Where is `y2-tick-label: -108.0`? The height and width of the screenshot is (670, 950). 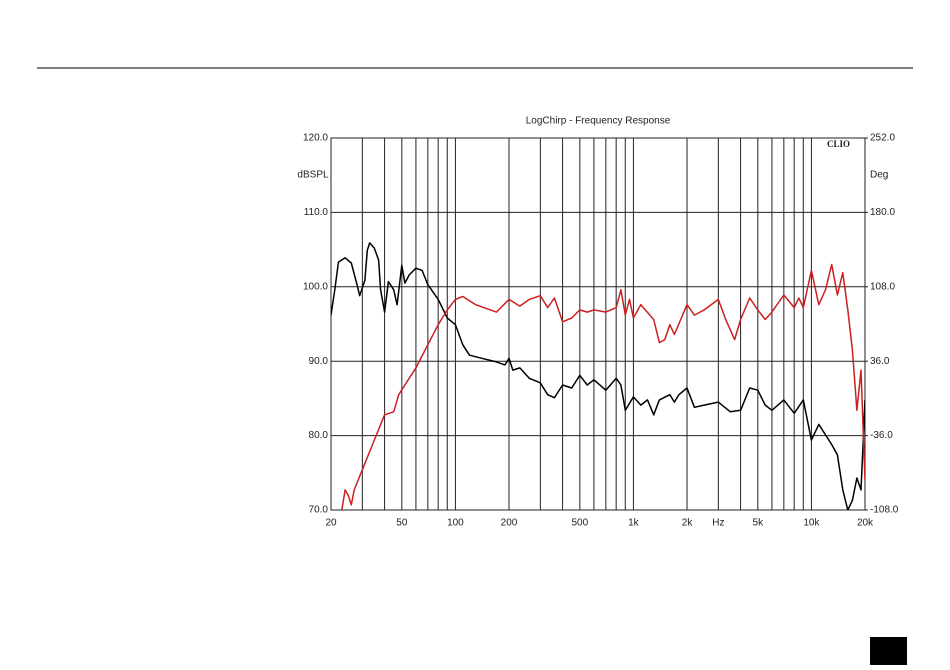 y2-tick-label: -108.0 is located at coordinates (884, 510).